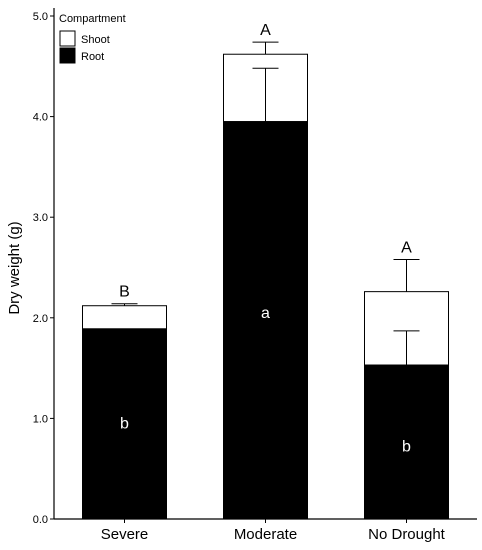 The height and width of the screenshot is (550, 482). What do you see at coordinates (40, 319) in the screenshot?
I see `y-tick-label: 2.0` at bounding box center [40, 319].